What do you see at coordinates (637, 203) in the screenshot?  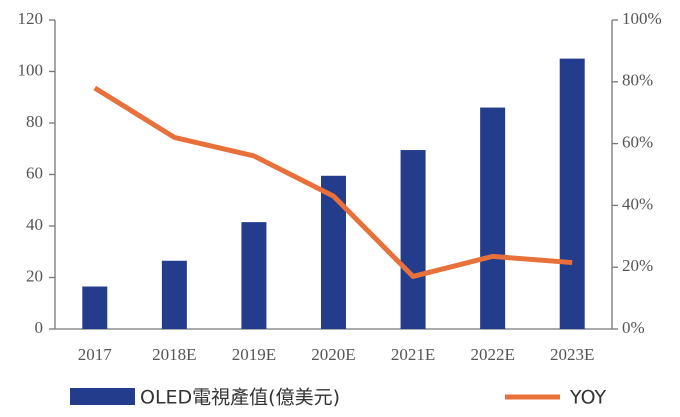 I see `y2-tick-label: 40%` at bounding box center [637, 203].